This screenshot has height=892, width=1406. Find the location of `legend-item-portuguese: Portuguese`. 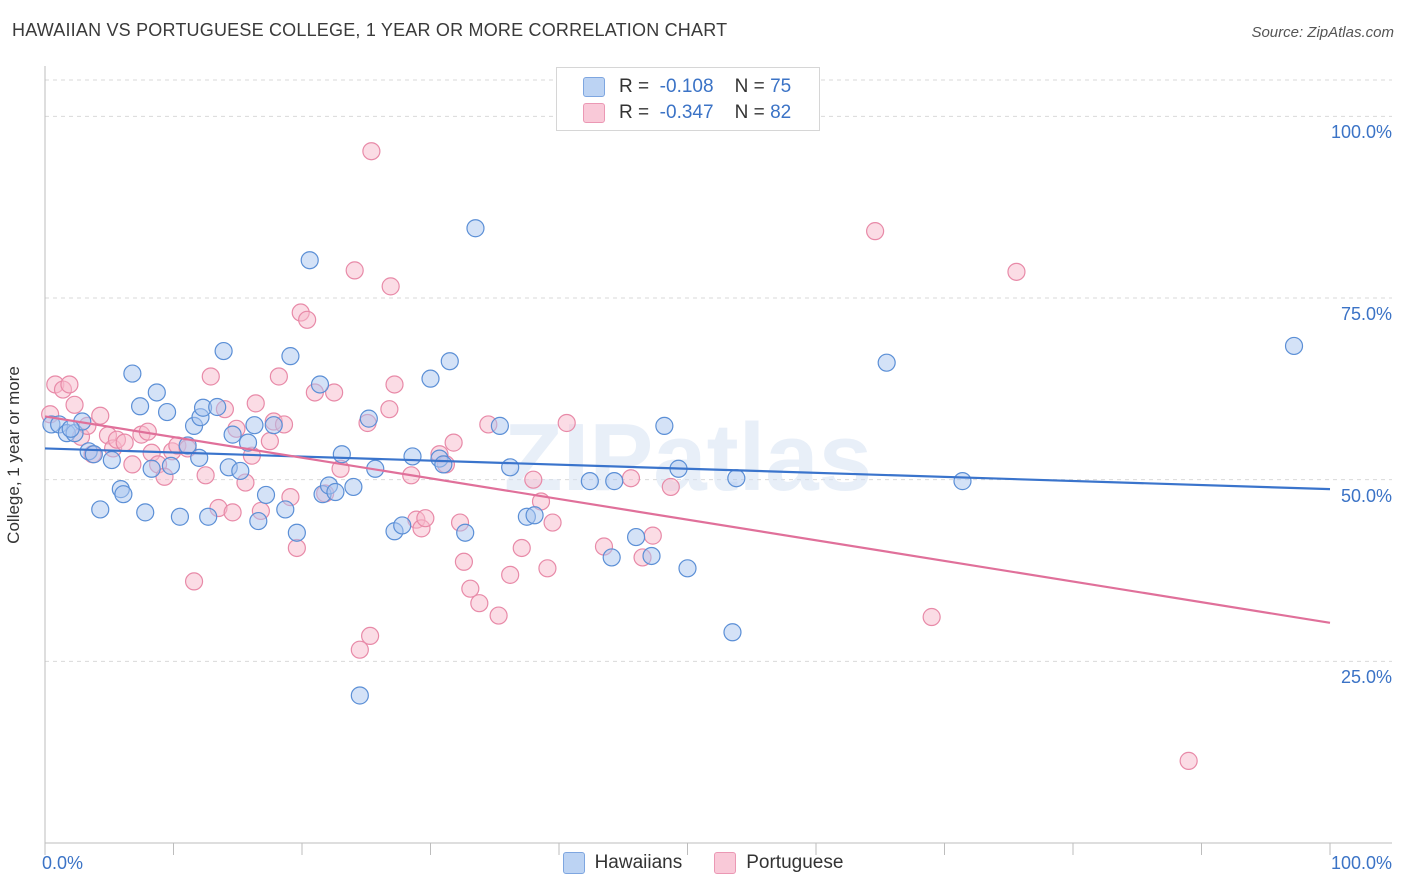

legend-item-portuguese: Portuguese is located at coordinates (778, 863).